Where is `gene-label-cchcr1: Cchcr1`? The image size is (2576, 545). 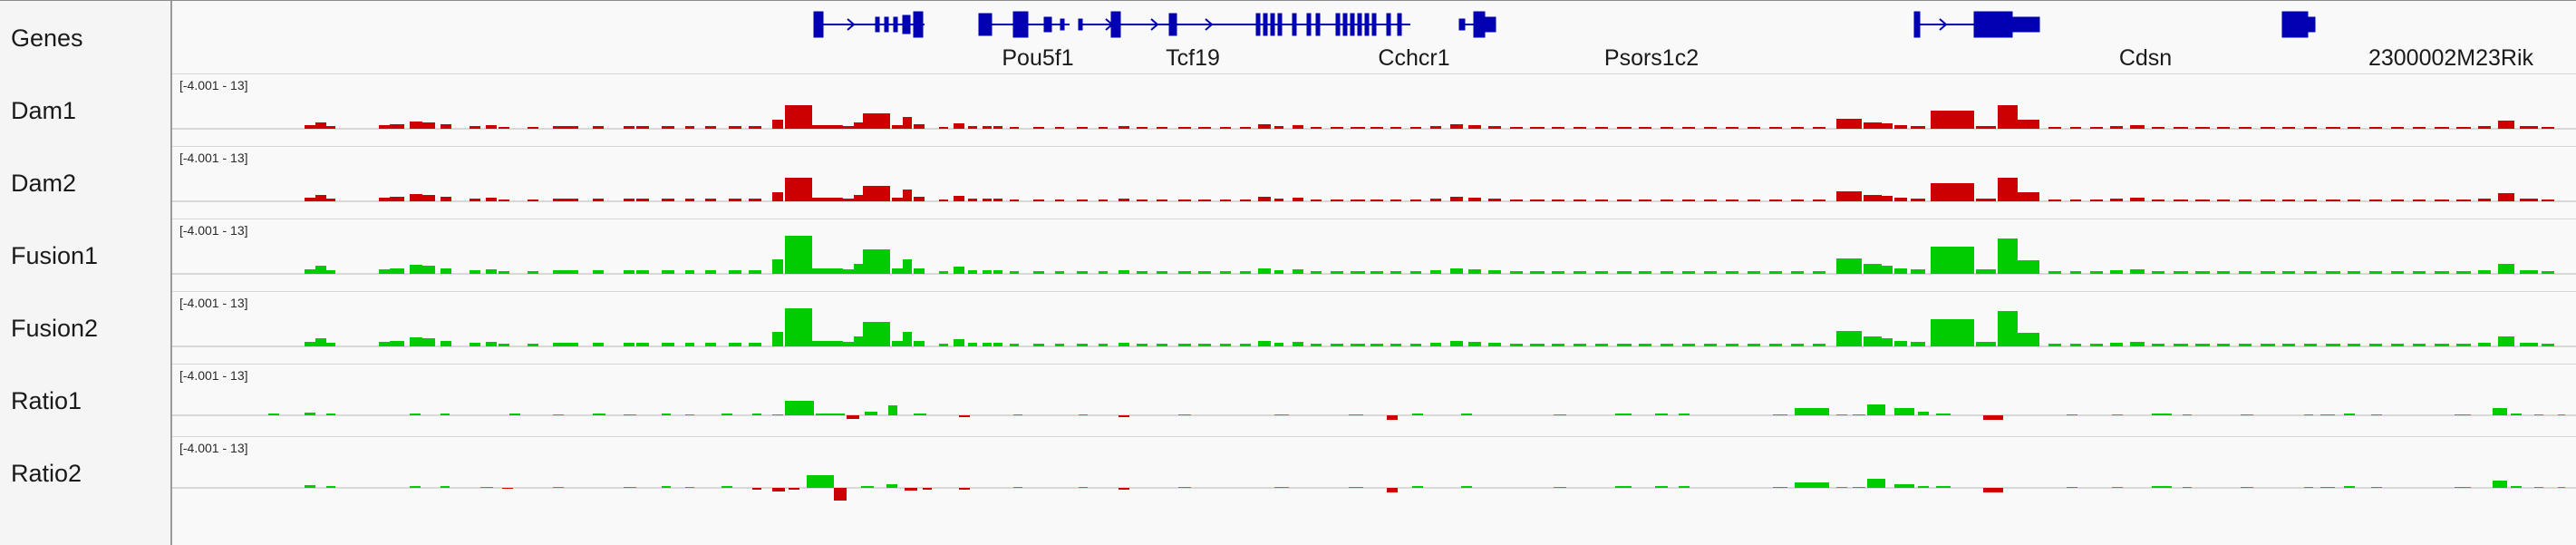
gene-label-cchcr1: Cchcr1 is located at coordinates (1414, 58).